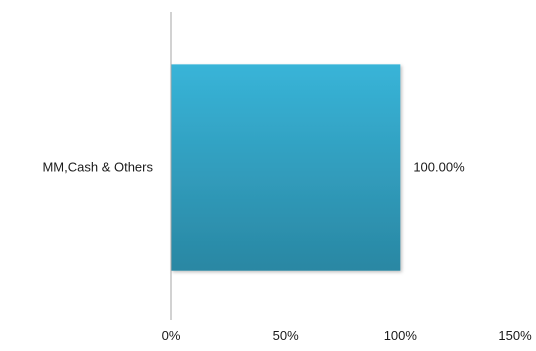 Image resolution: width=536 pixels, height=351 pixels. I want to click on category-label-0: MM,Cash & Others, so click(97, 167).